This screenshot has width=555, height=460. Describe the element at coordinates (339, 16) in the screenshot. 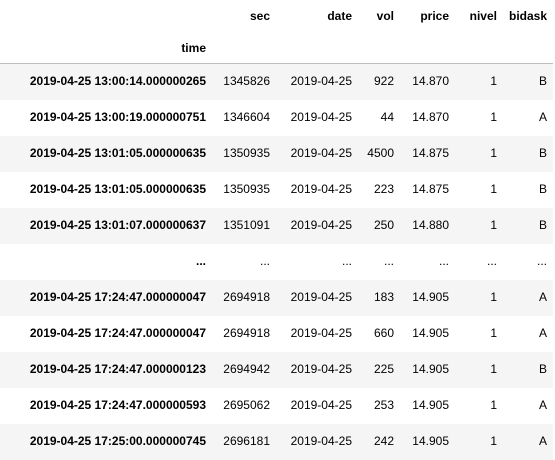

I see `column-header-date: date` at that location.